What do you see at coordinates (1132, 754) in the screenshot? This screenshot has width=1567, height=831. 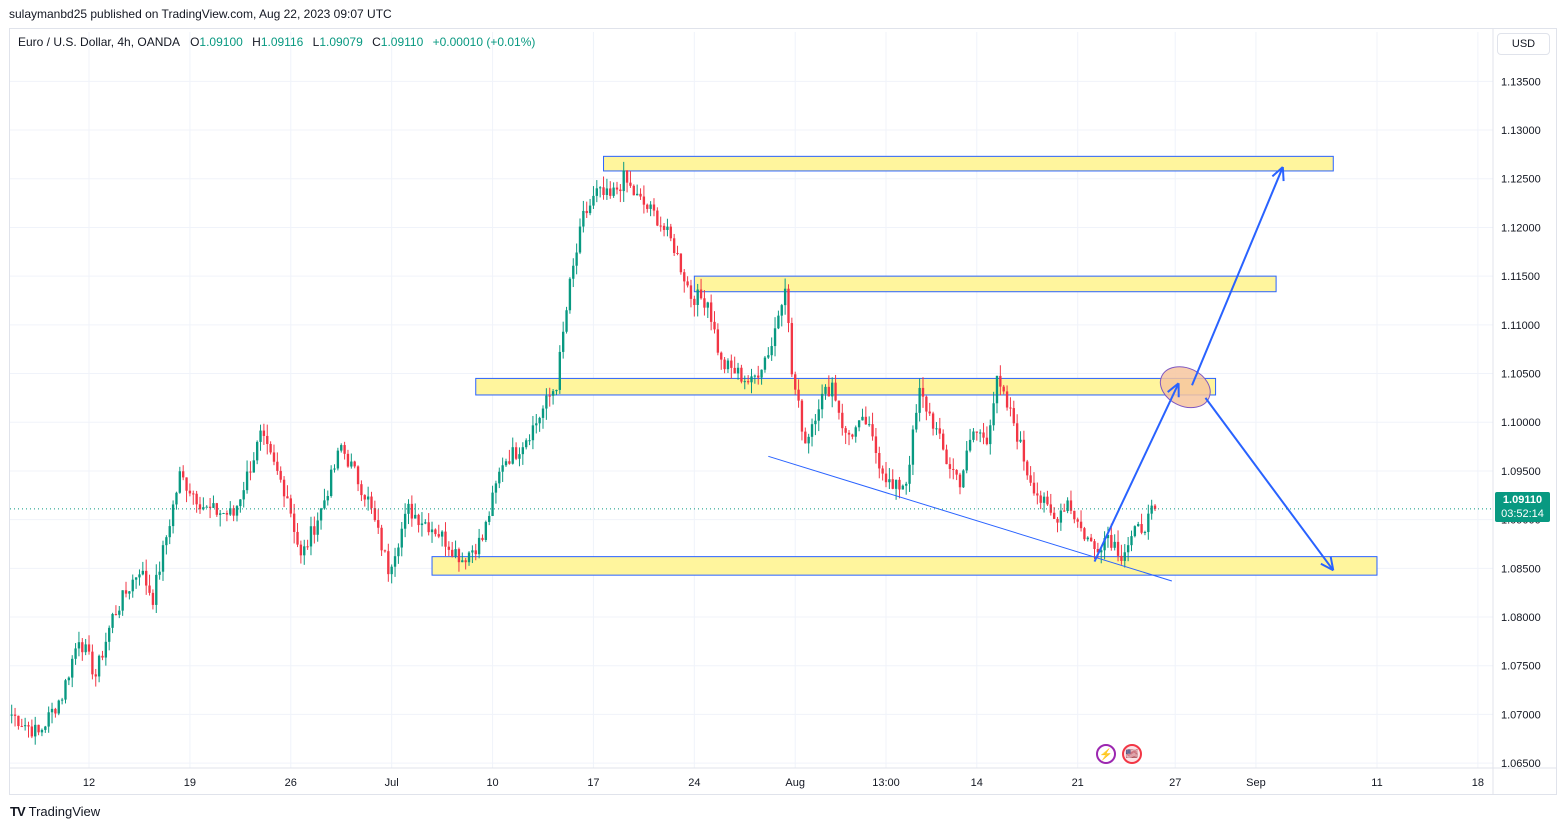 I see `us-flag-icon: 🇺🇸` at bounding box center [1132, 754].